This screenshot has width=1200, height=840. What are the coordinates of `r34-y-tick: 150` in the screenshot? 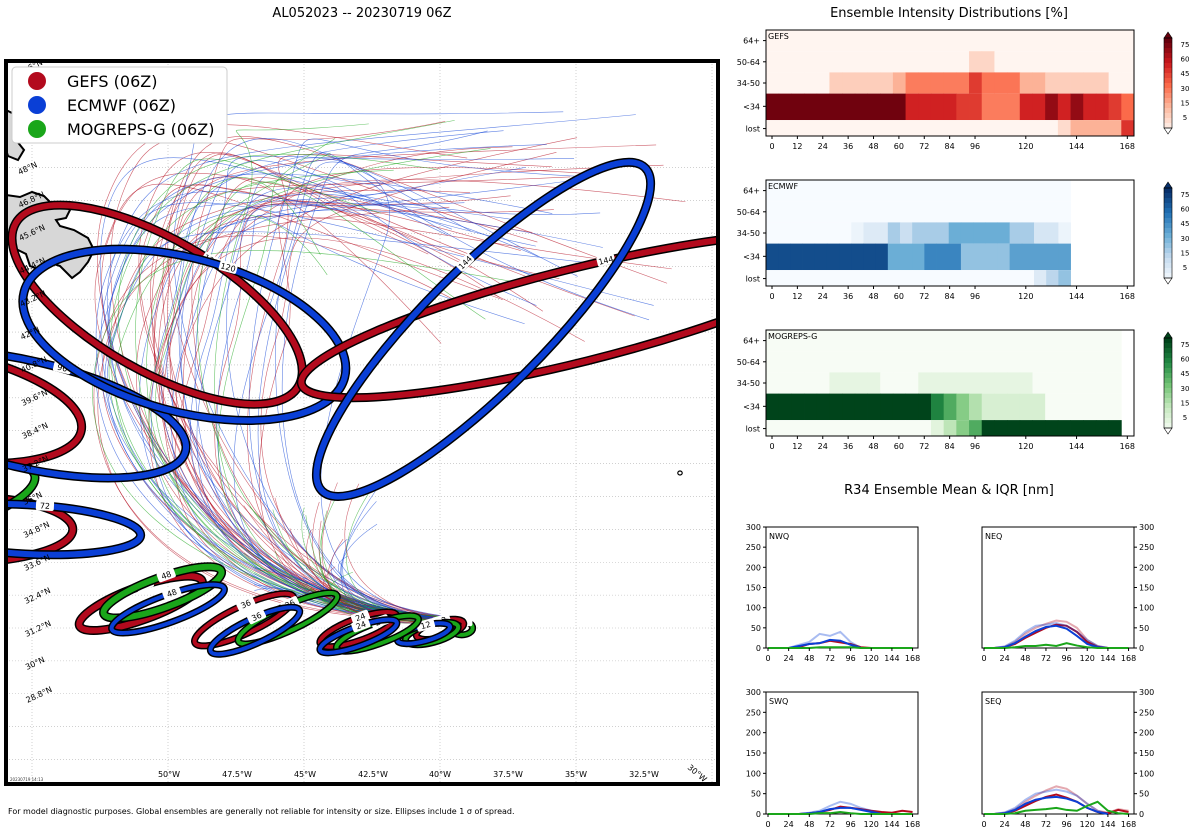 It's located at (1146, 588).